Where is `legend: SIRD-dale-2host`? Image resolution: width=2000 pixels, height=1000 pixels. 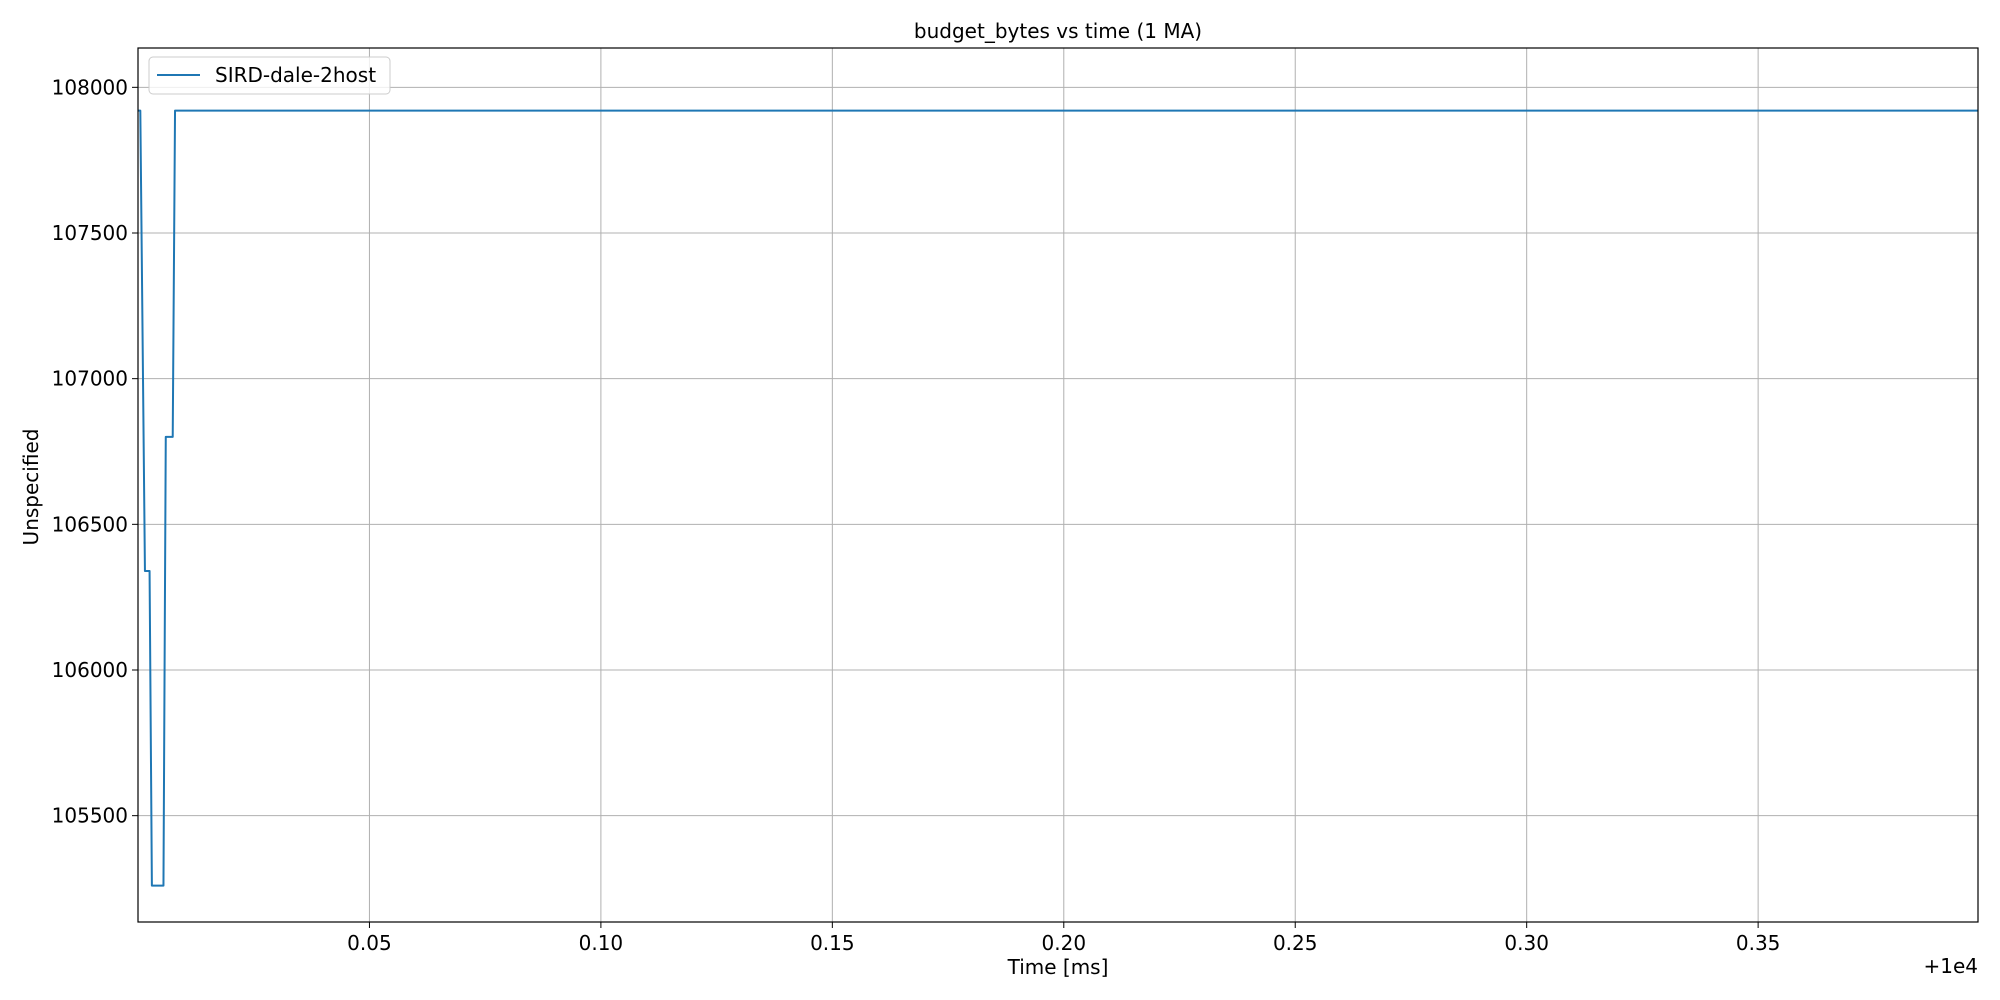 legend: SIRD-dale-2host is located at coordinates (269, 75).